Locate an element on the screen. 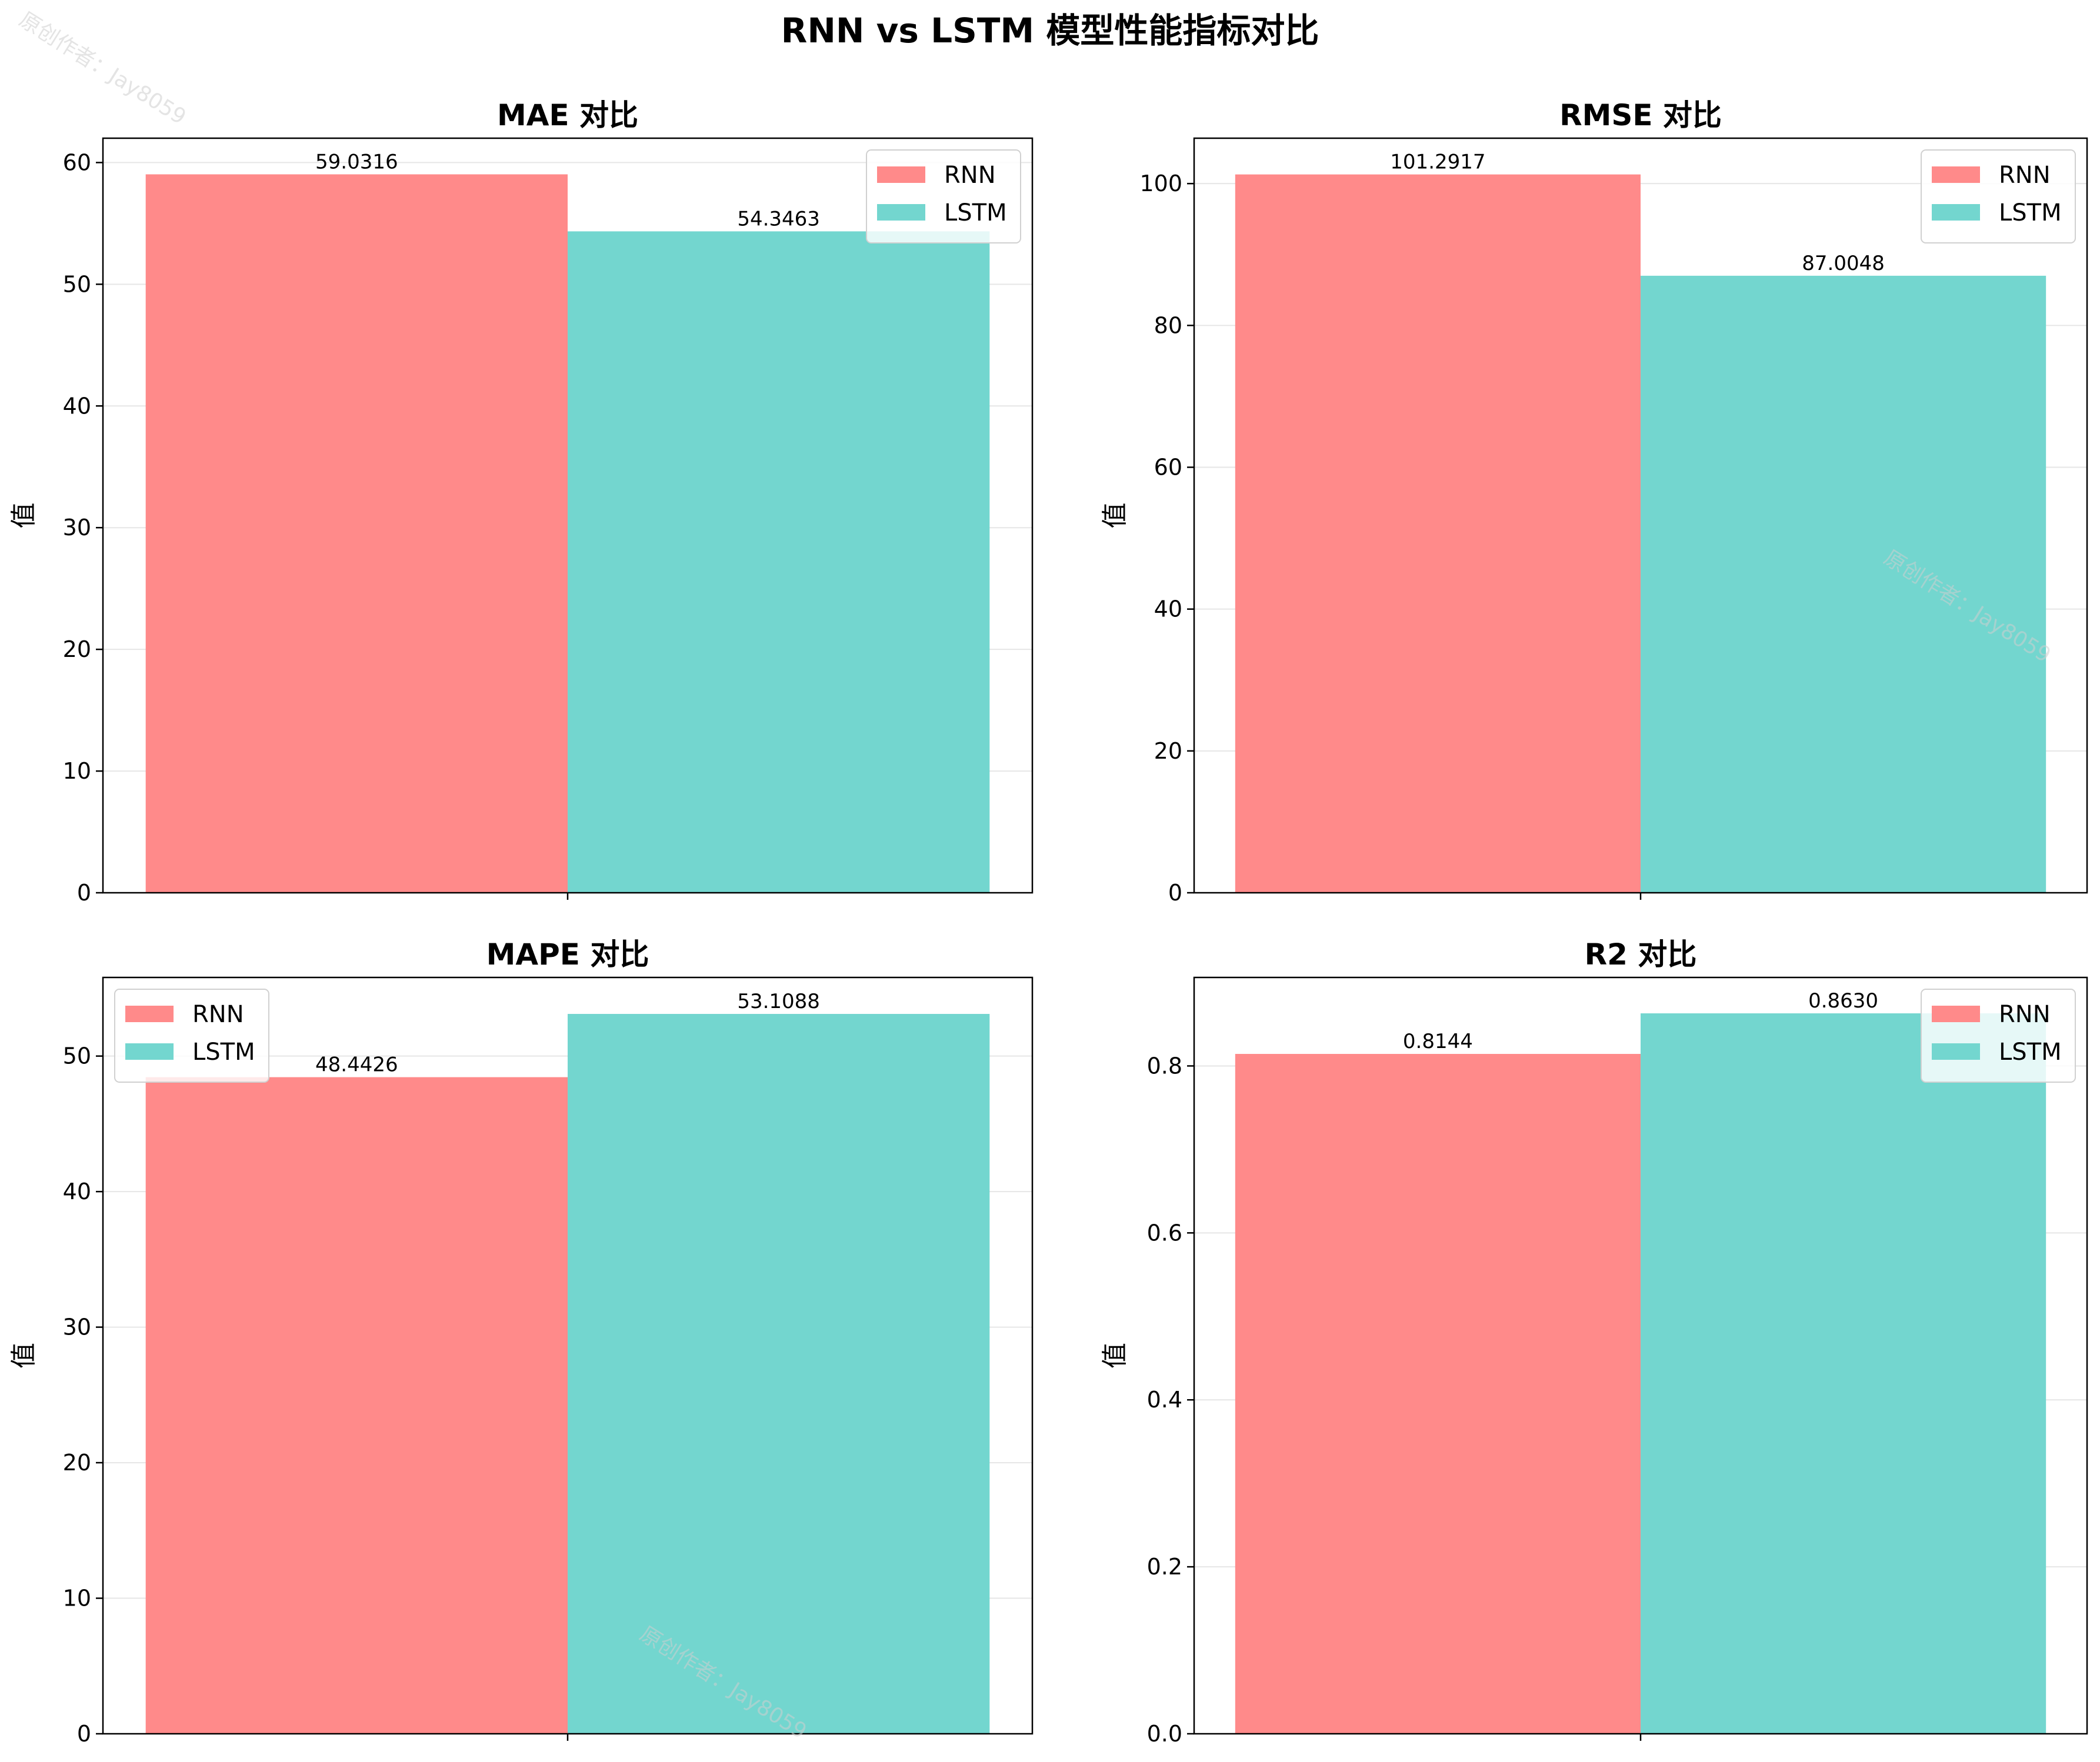 The width and height of the screenshot is (2100, 1762). data-label-rnn: 59.0316 is located at coordinates (356, 161).